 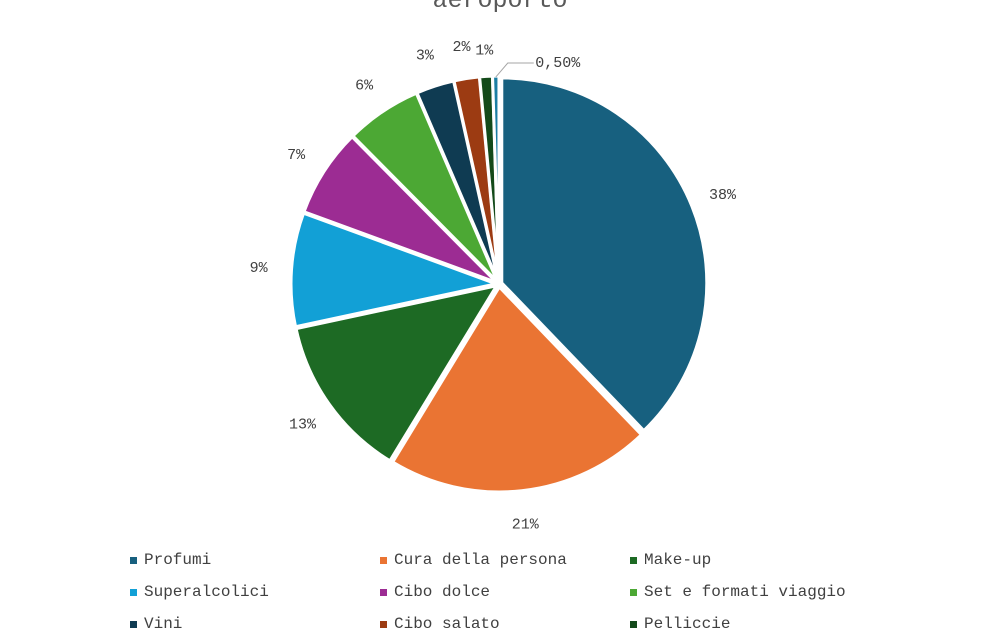 I want to click on legend-item-3: Superalcolici, so click(x=255, y=592).